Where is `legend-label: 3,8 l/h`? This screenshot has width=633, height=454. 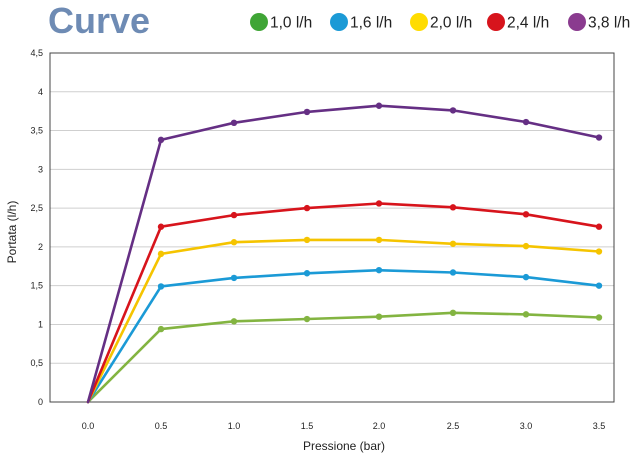 legend-label: 3,8 l/h is located at coordinates (609, 23).